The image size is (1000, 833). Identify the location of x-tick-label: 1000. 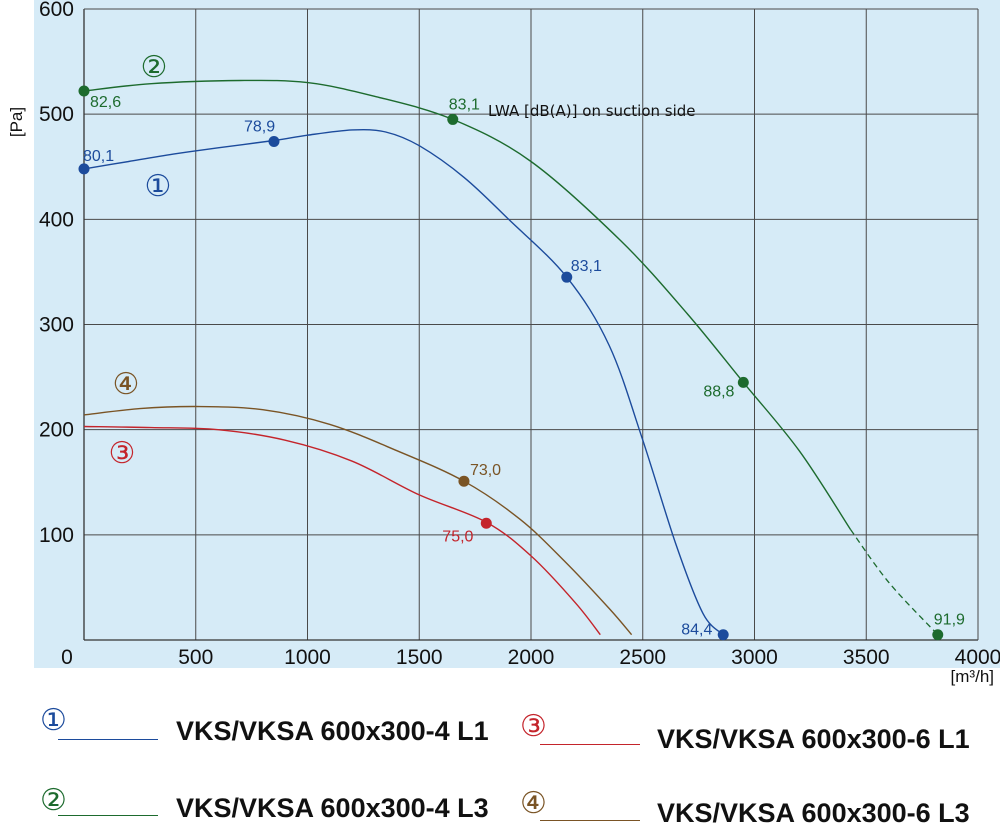
(307, 657).